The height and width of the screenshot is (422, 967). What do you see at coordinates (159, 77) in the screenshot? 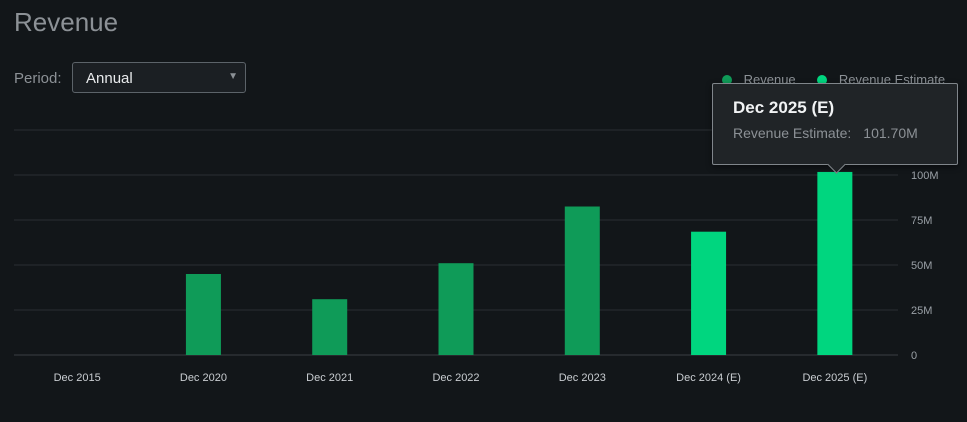
I see `period-select: Annual ▼` at bounding box center [159, 77].